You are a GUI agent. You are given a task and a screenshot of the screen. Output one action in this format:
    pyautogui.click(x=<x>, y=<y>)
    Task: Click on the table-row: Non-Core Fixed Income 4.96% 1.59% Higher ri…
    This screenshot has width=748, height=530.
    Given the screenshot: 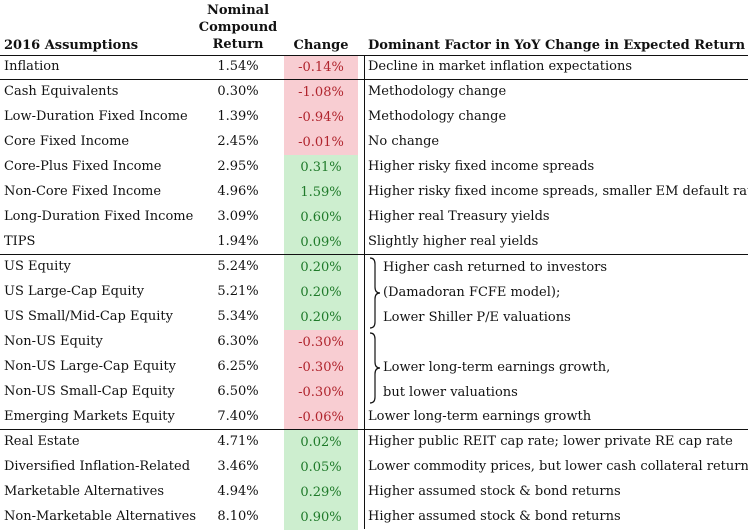 What is the action you would take?
    pyautogui.click(x=374, y=192)
    